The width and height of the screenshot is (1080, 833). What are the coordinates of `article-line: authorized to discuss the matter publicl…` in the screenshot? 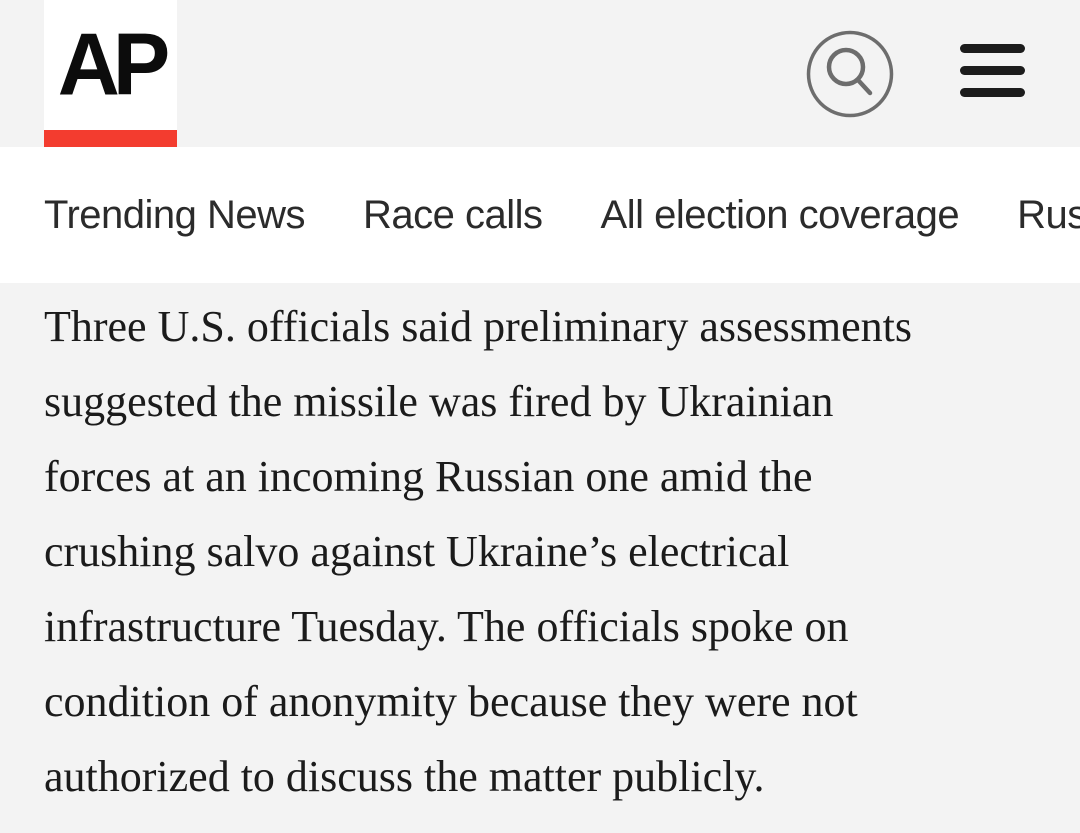 It's located at (404, 776).